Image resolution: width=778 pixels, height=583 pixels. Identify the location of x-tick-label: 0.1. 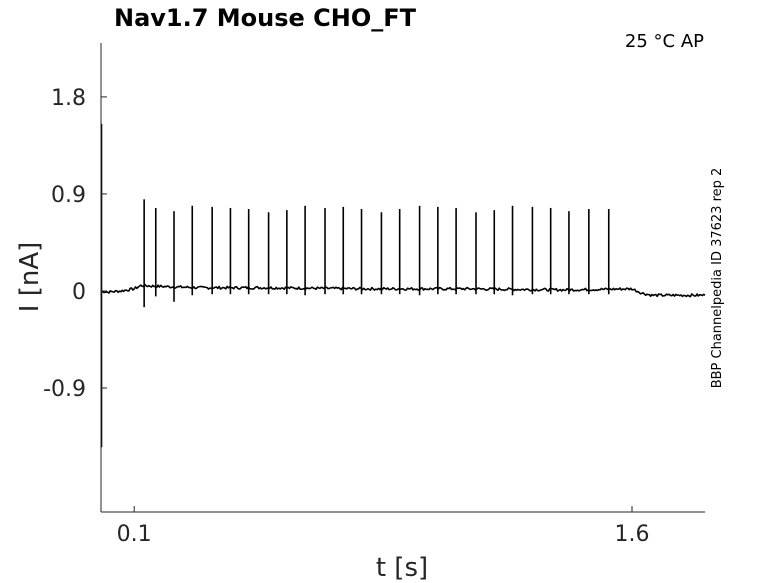
(134, 534).